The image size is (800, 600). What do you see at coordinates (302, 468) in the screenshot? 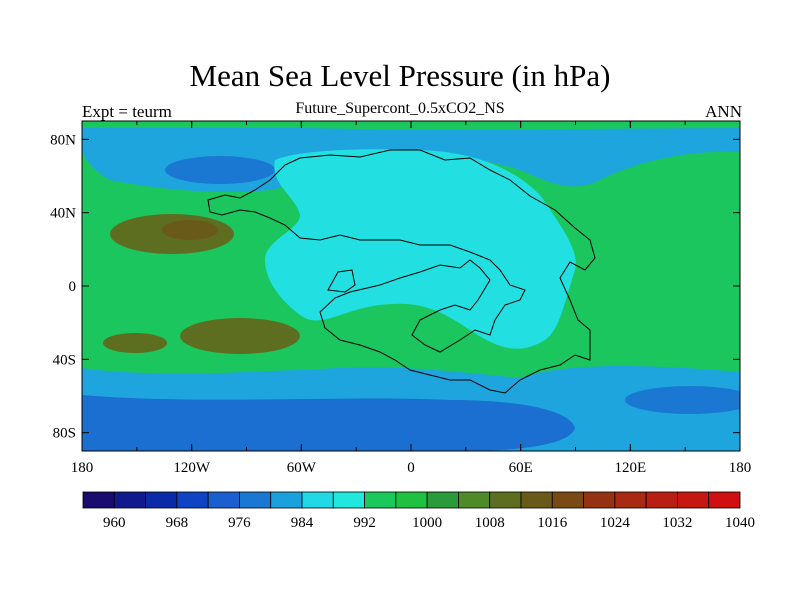
I see `lon-label: 60W` at bounding box center [302, 468].